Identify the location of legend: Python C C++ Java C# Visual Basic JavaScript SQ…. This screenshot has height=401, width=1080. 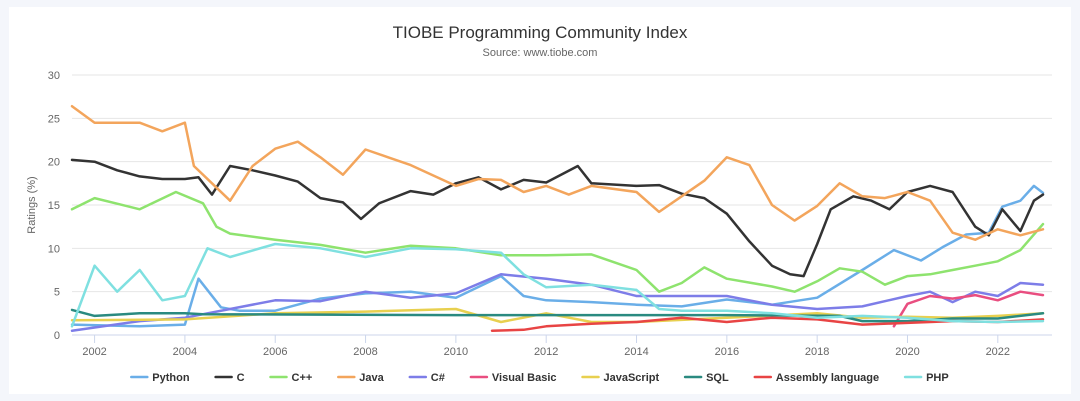
(539, 378).